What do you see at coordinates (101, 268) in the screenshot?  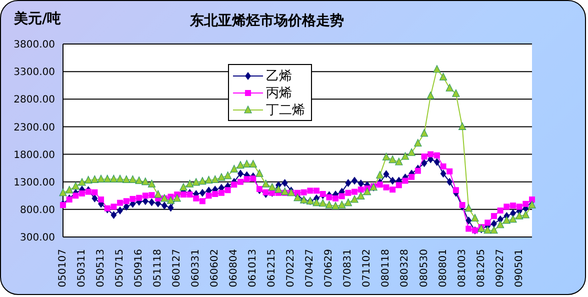 I see `x-tick-label: 050513` at bounding box center [101, 268].